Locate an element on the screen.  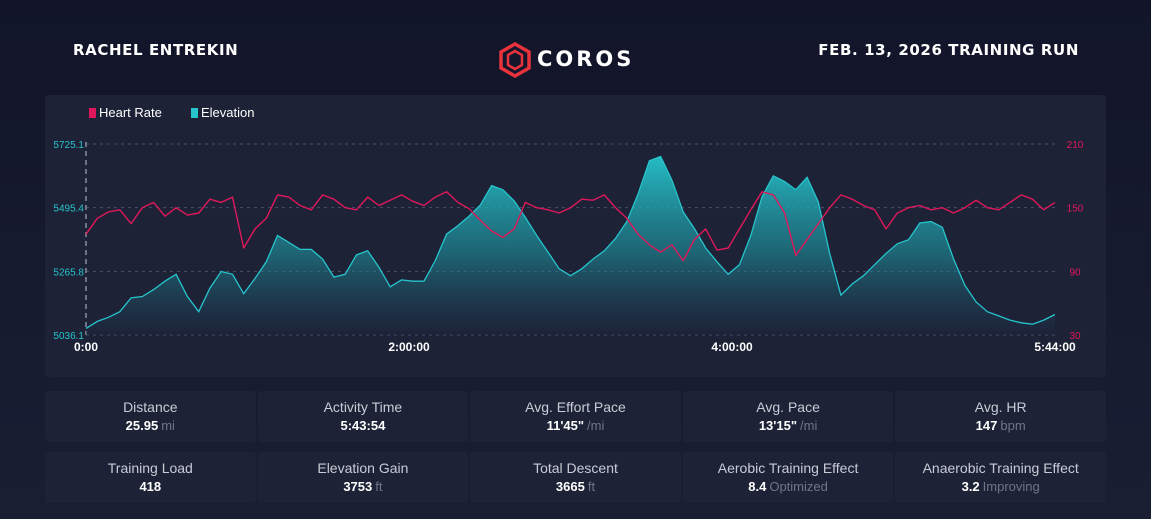
stat-number: 11'45" is located at coordinates (565, 425).